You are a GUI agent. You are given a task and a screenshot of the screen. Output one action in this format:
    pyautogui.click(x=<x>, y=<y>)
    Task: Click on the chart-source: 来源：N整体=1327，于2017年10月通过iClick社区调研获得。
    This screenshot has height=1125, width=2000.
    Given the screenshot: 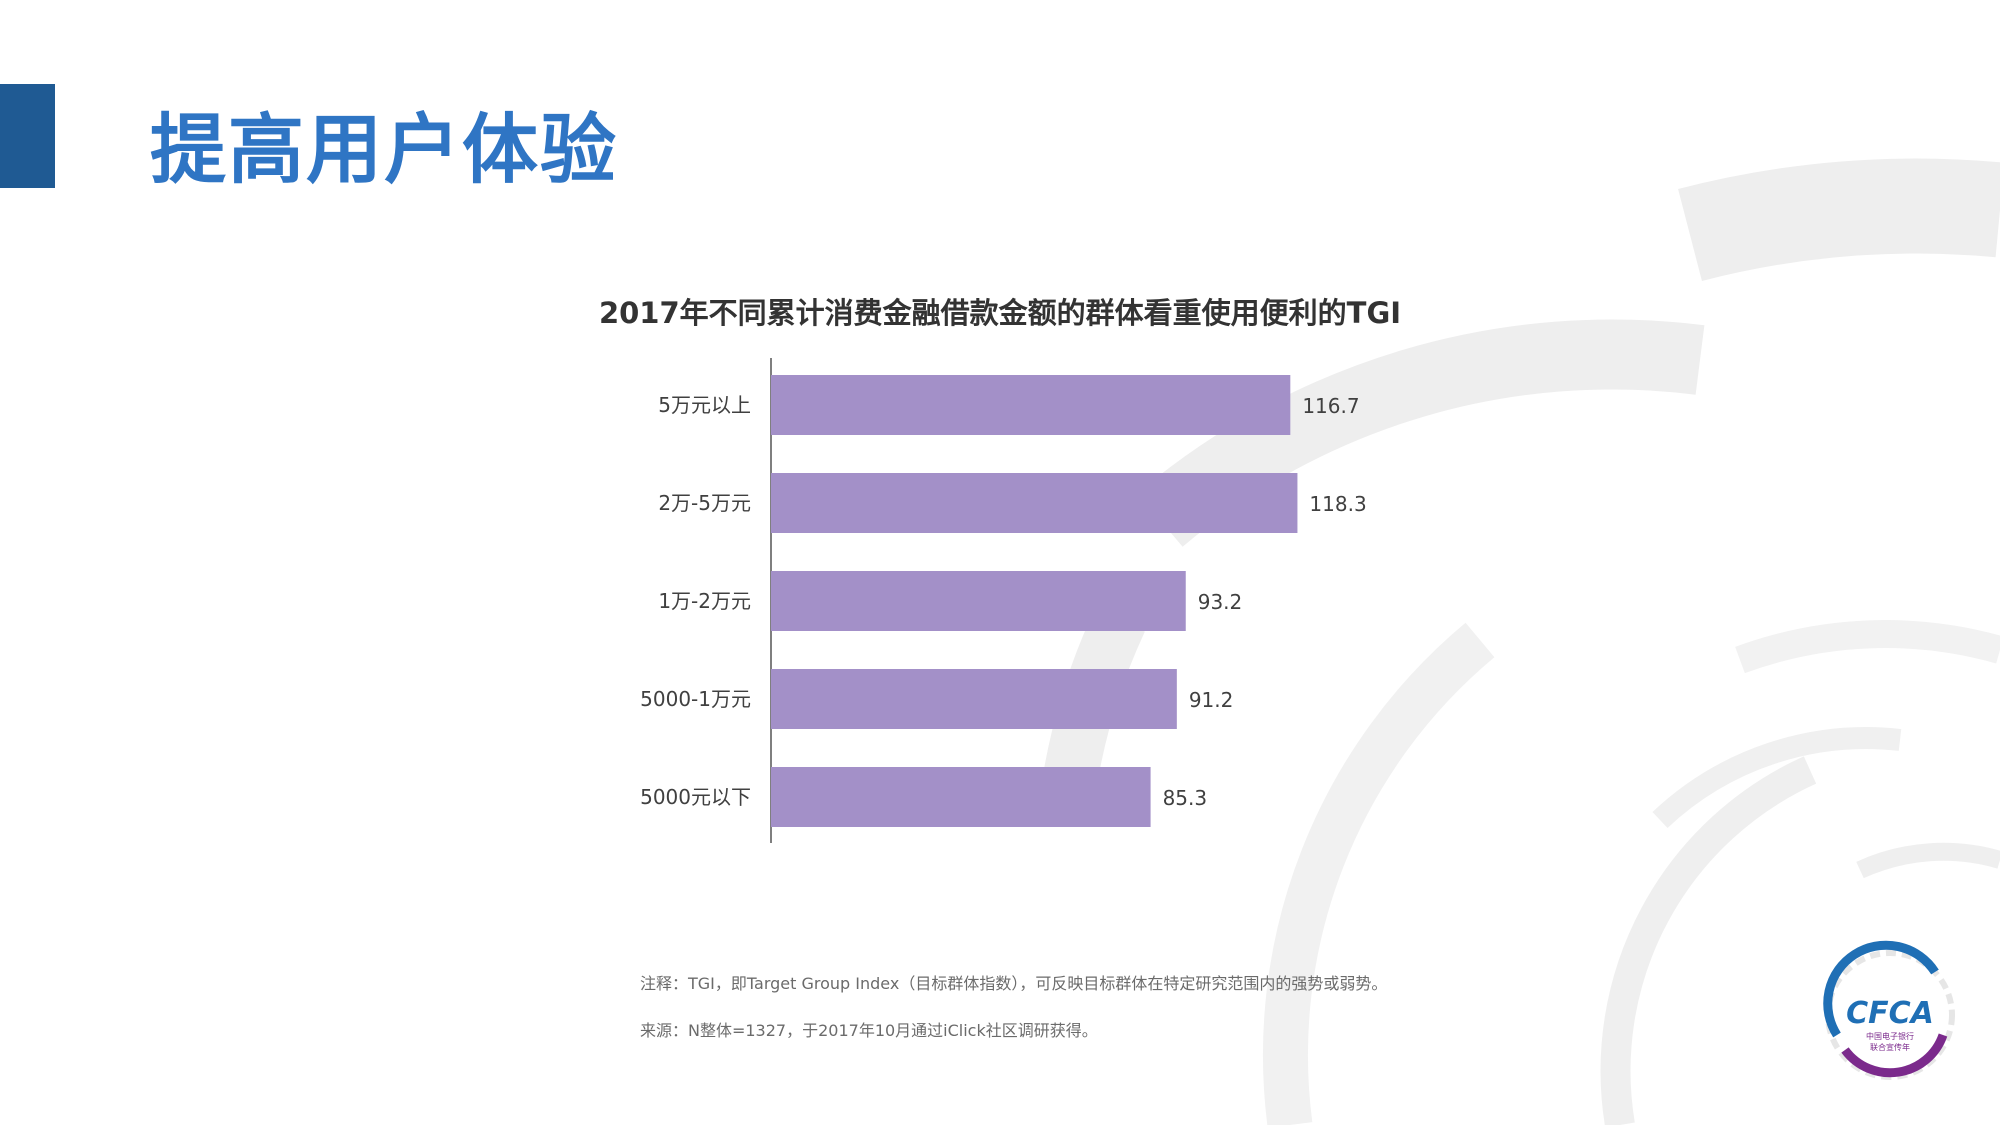 What is the action you would take?
    pyautogui.click(x=869, y=1030)
    